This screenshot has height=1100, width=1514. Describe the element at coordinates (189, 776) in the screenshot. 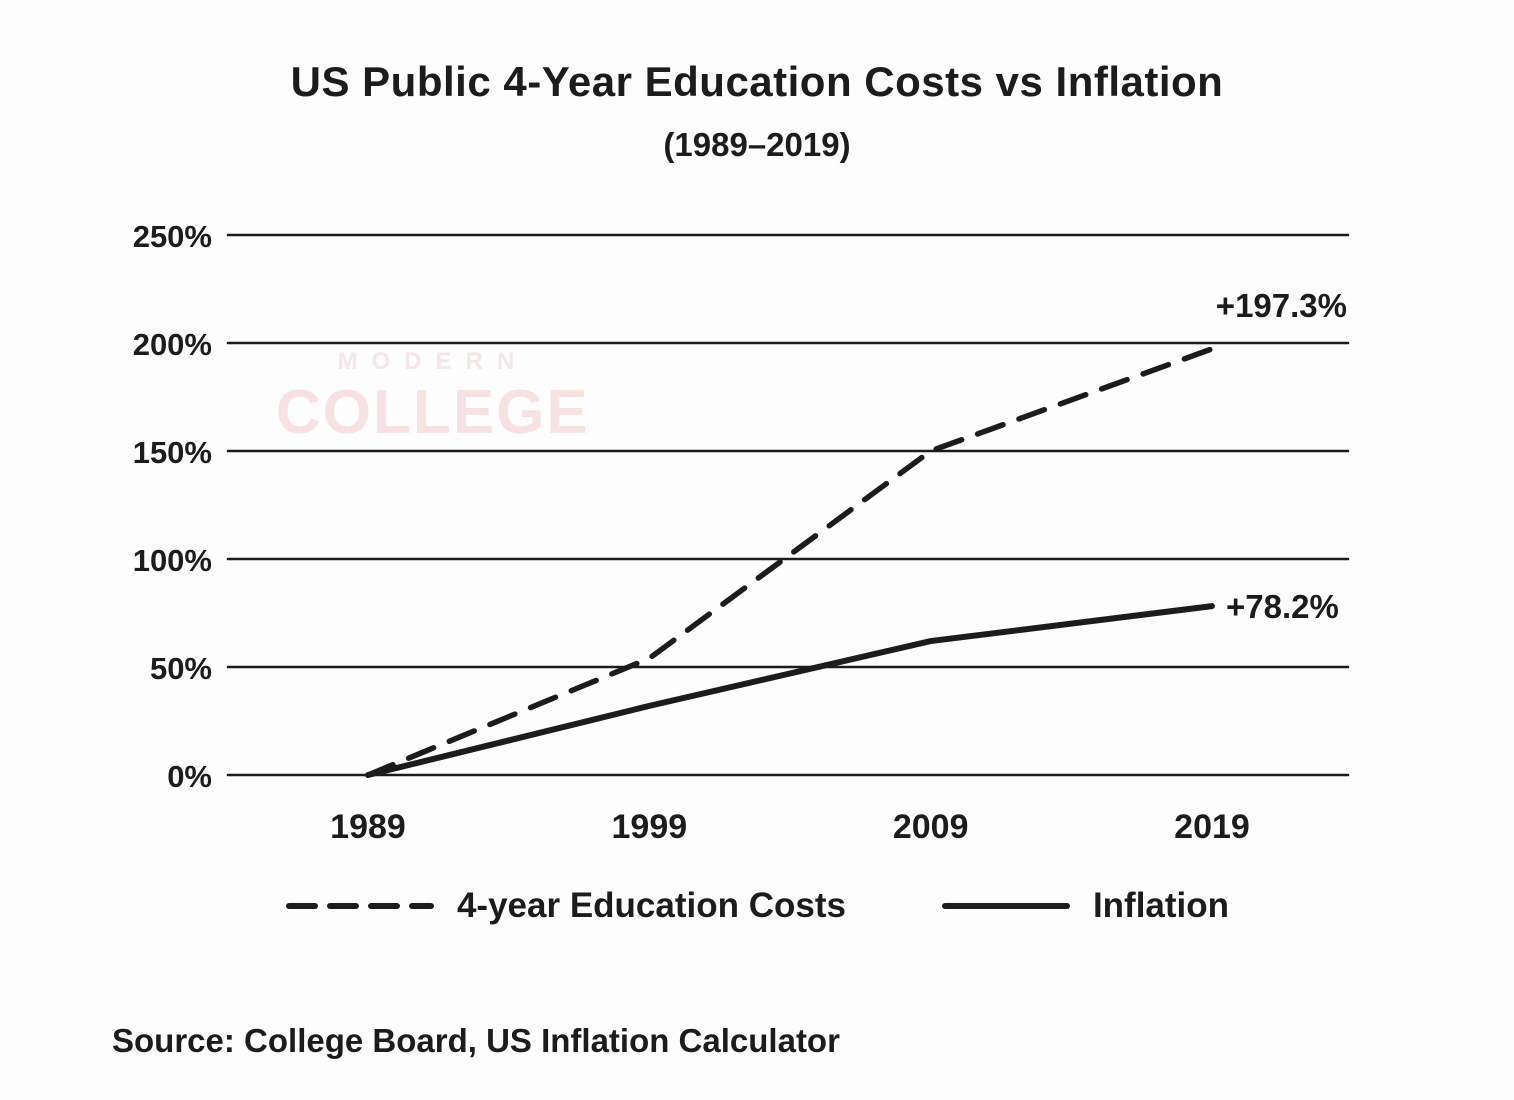

I see `y-tick-label: 0%` at that location.